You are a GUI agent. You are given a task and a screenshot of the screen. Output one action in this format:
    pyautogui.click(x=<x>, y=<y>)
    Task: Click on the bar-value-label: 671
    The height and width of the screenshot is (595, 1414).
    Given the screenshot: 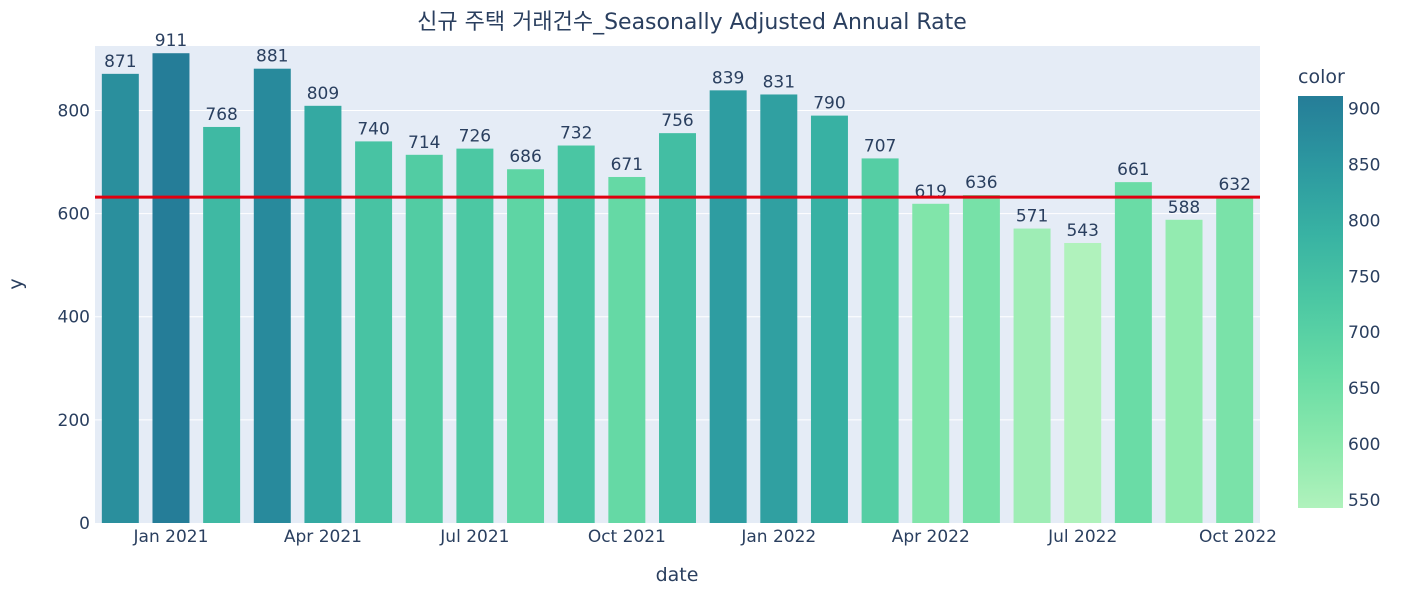 What is the action you would take?
    pyautogui.click(x=627, y=165)
    